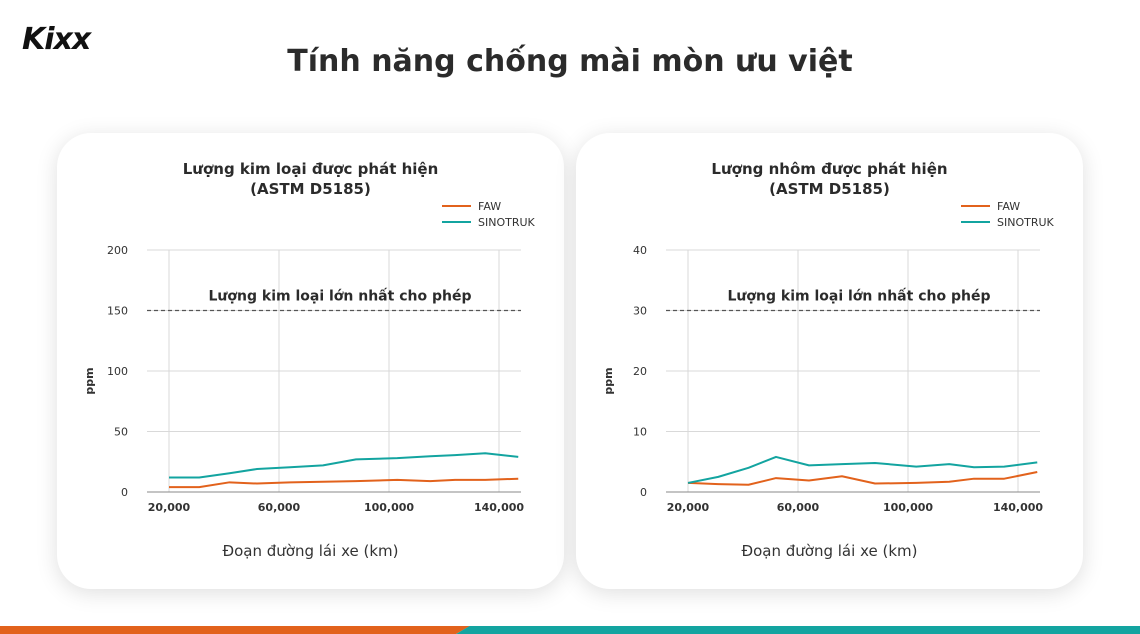  Describe the element at coordinates (829, 179) in the screenshot. I see `chart-title: Lượng nhôm được phát hiện (ASTM D5185)` at that location.